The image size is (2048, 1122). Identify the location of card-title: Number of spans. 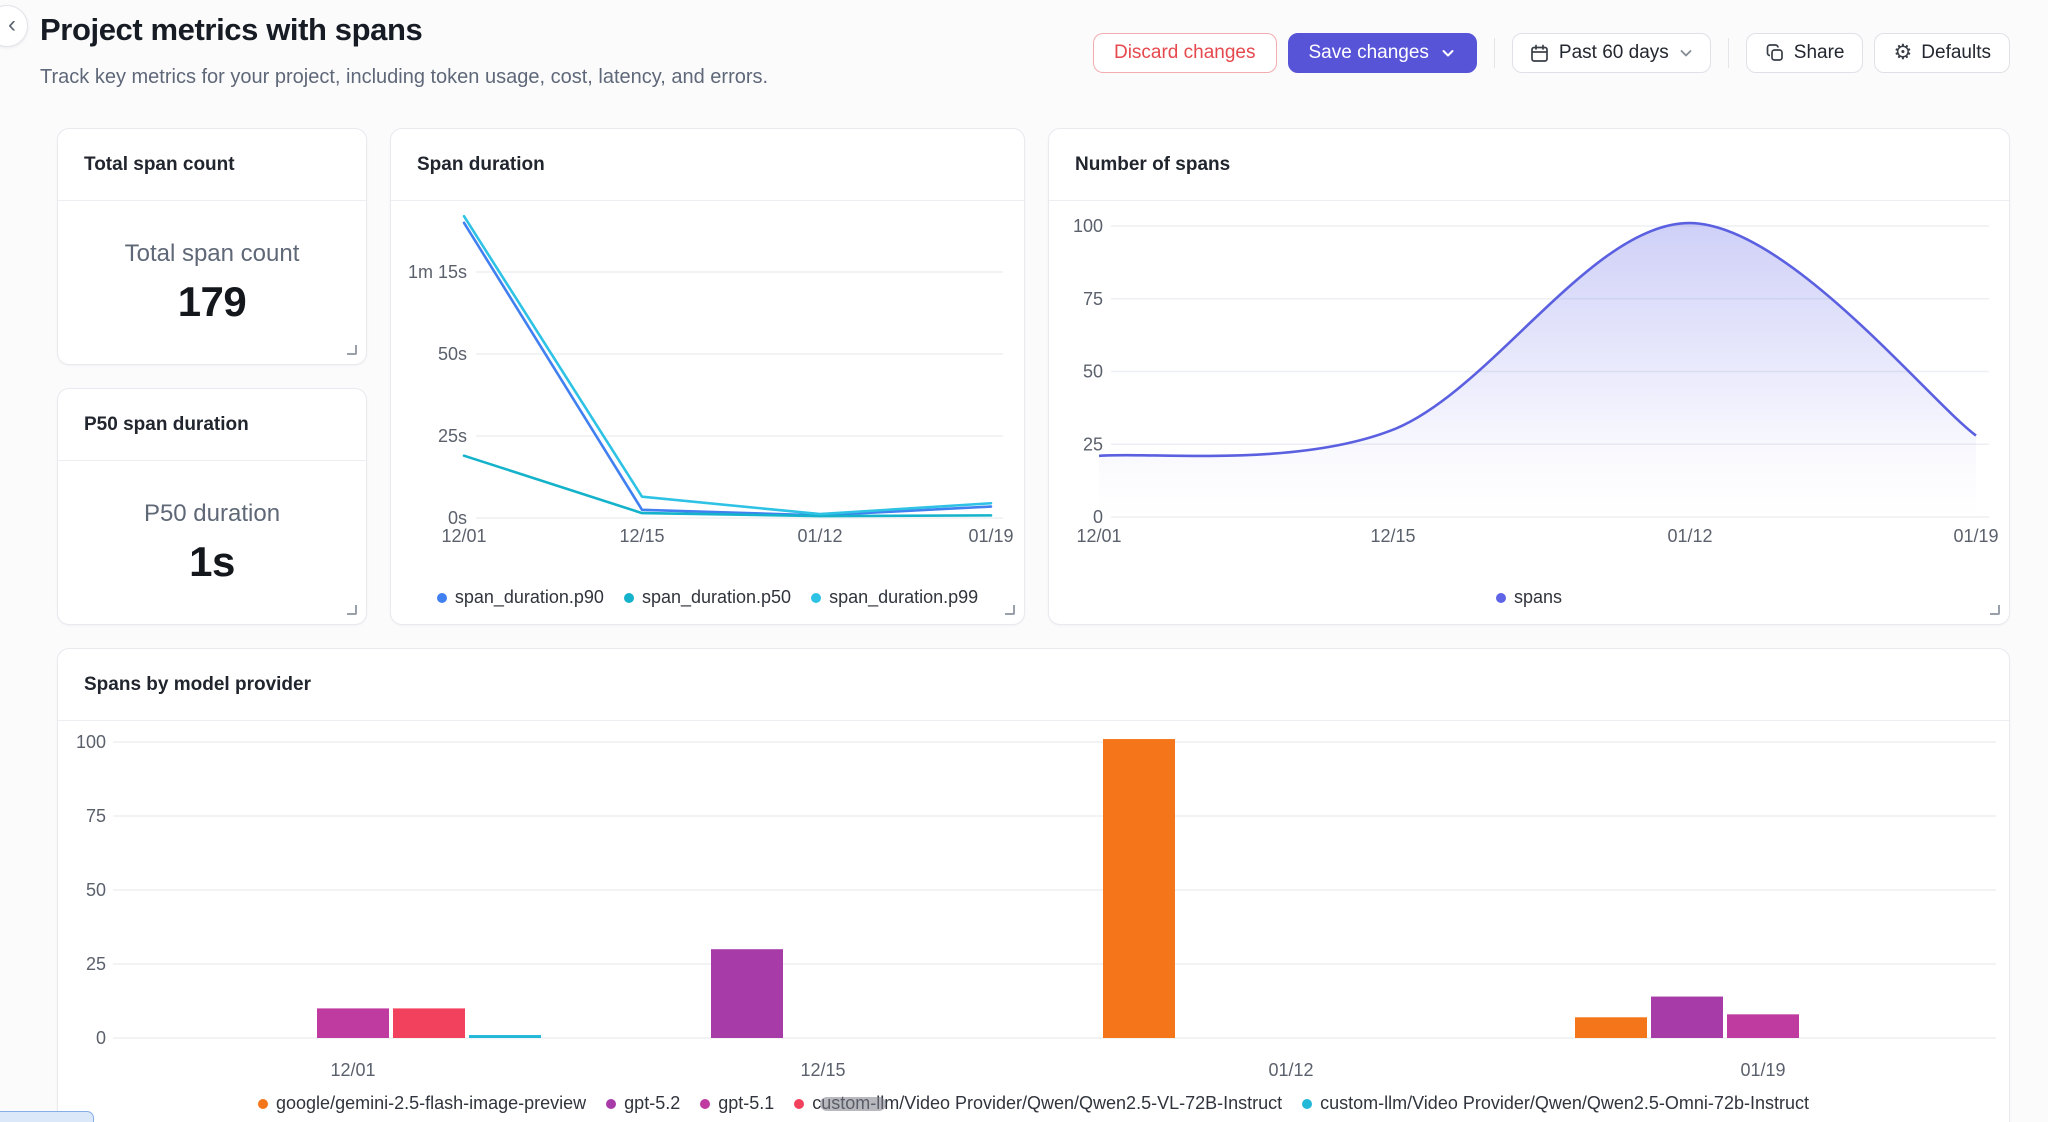
(1153, 164).